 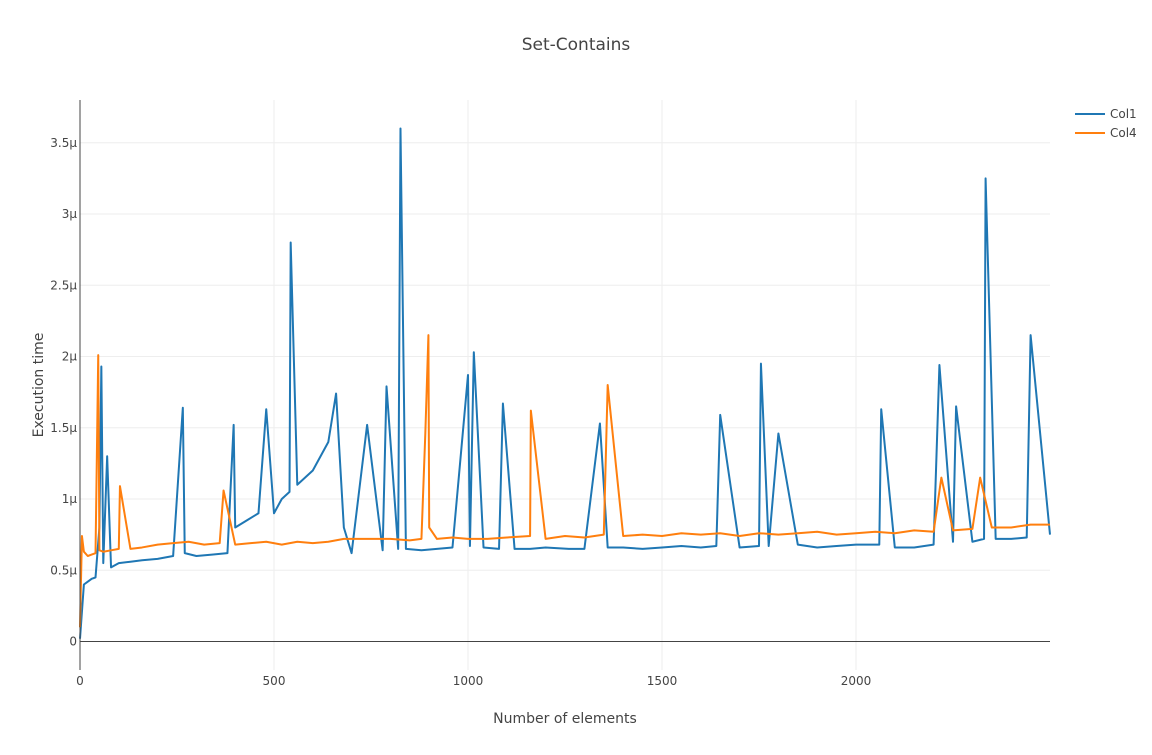 What do you see at coordinates (70, 214) in the screenshot?
I see `y-tick-label: 3μ` at bounding box center [70, 214].